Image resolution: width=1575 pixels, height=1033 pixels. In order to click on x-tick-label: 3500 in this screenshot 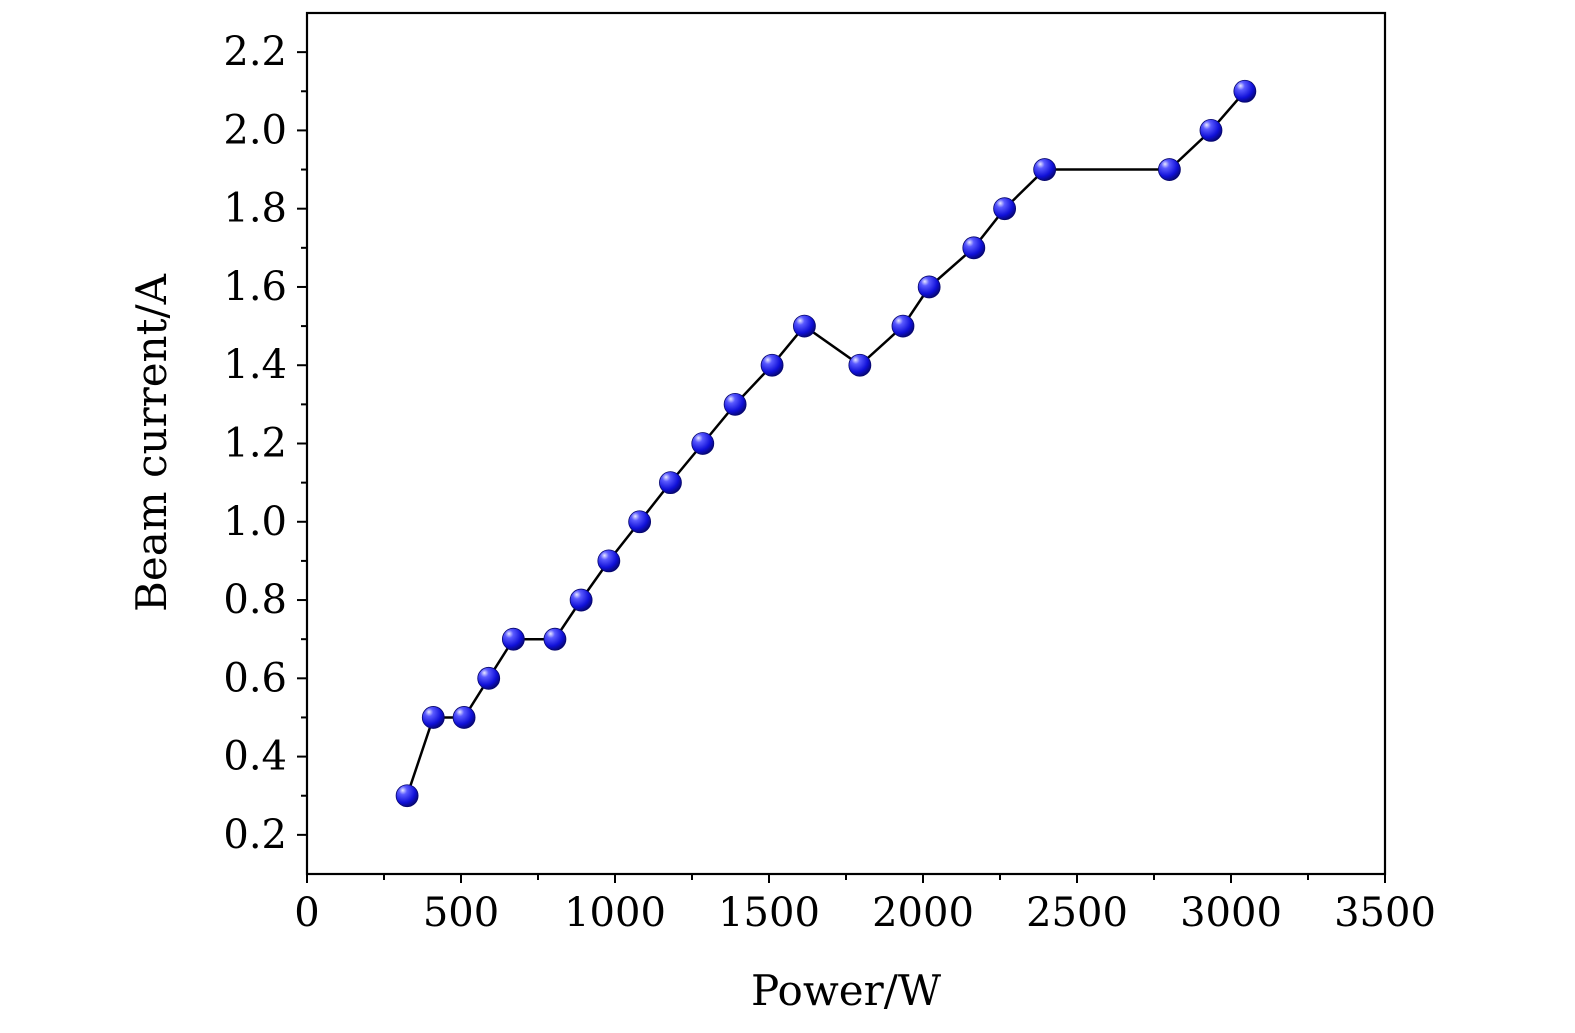, I will do `click(1385, 913)`.